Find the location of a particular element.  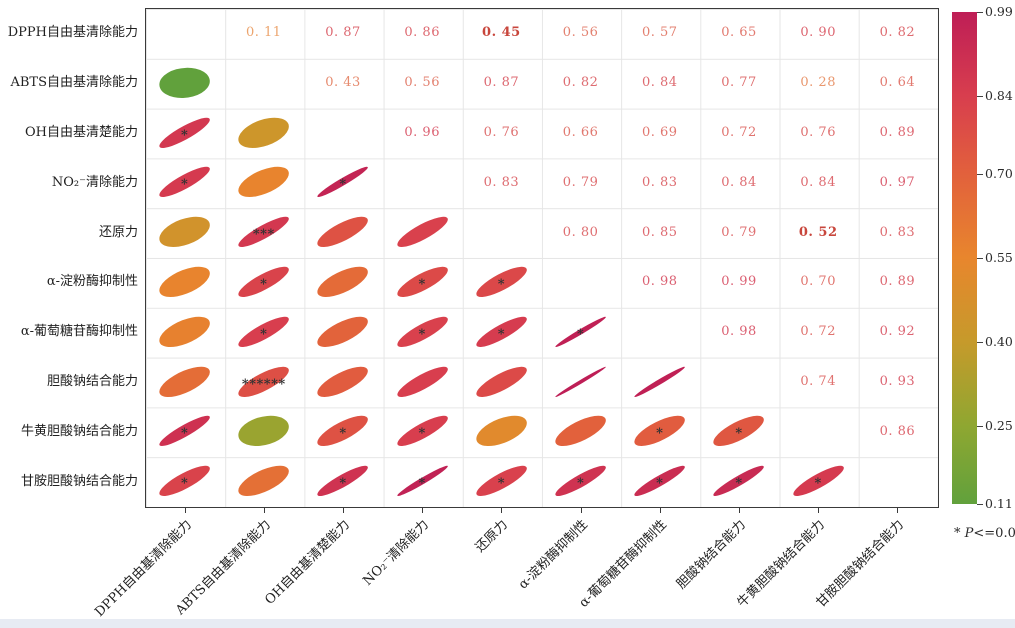

correlation-value: 0. 70 is located at coordinates (818, 282).